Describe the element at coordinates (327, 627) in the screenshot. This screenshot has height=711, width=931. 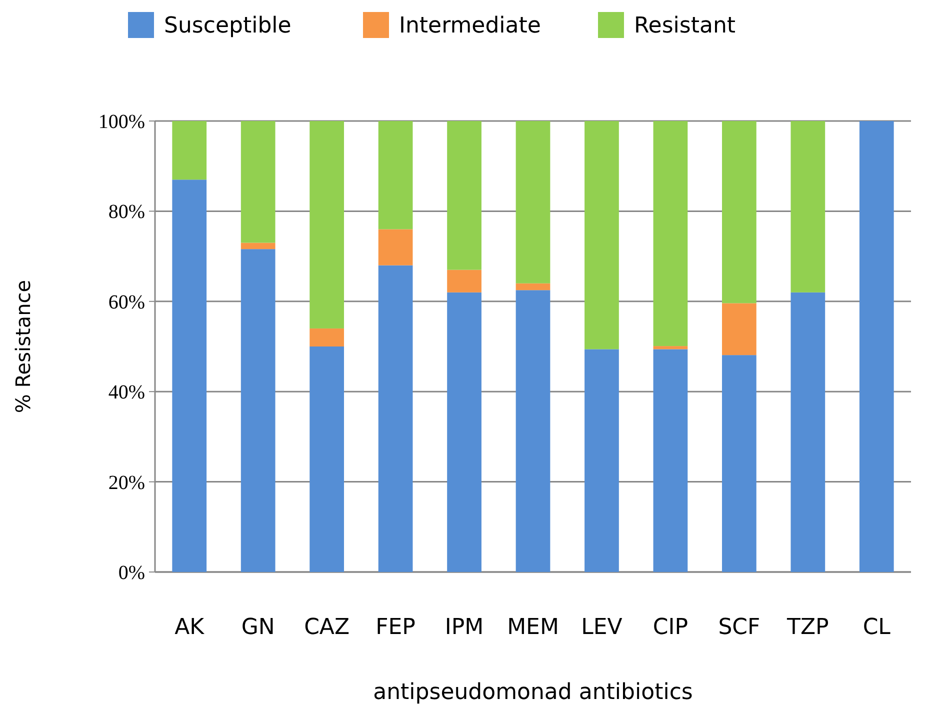
I see `x-tick-label: CAZ` at that location.